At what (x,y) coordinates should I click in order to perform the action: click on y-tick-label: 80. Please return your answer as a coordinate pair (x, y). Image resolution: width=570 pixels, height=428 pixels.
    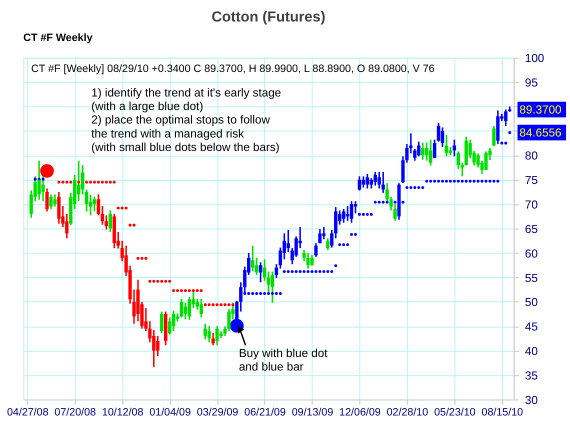
    Looking at the image, I should click on (531, 156).